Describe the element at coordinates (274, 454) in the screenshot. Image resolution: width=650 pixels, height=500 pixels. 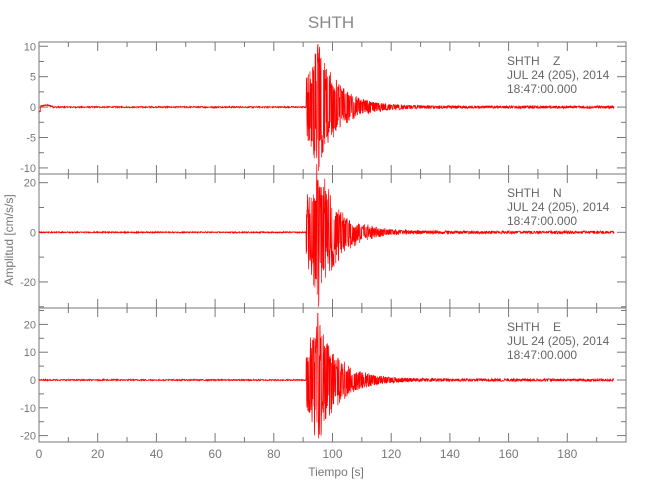
I see `x-tick-label: 80` at that location.